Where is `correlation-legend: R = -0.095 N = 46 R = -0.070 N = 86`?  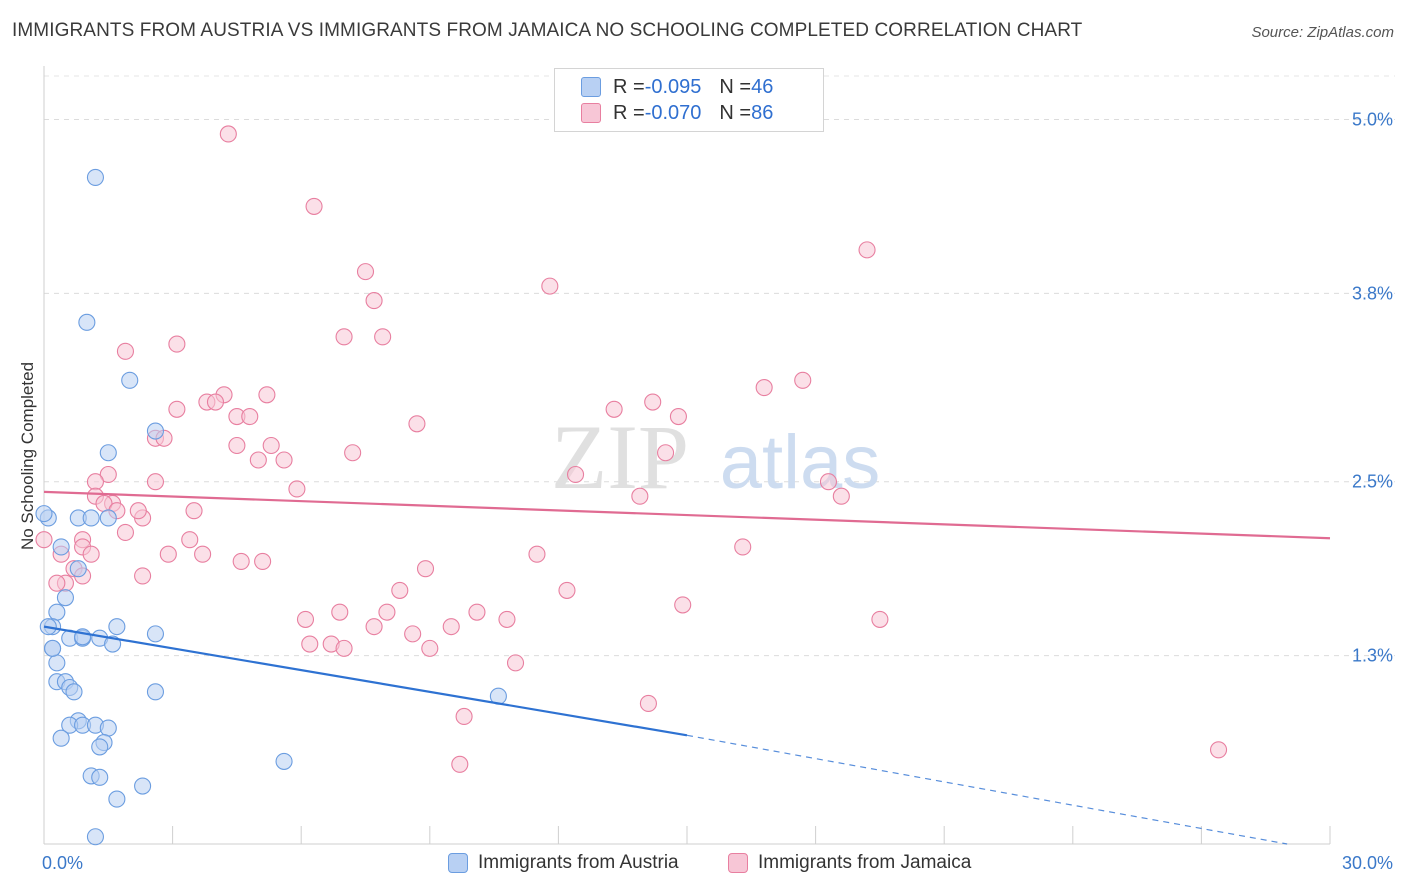
correlation-legend: R = -0.095 N = 46 R = -0.070 N = 86 is located at coordinates (689, 100).